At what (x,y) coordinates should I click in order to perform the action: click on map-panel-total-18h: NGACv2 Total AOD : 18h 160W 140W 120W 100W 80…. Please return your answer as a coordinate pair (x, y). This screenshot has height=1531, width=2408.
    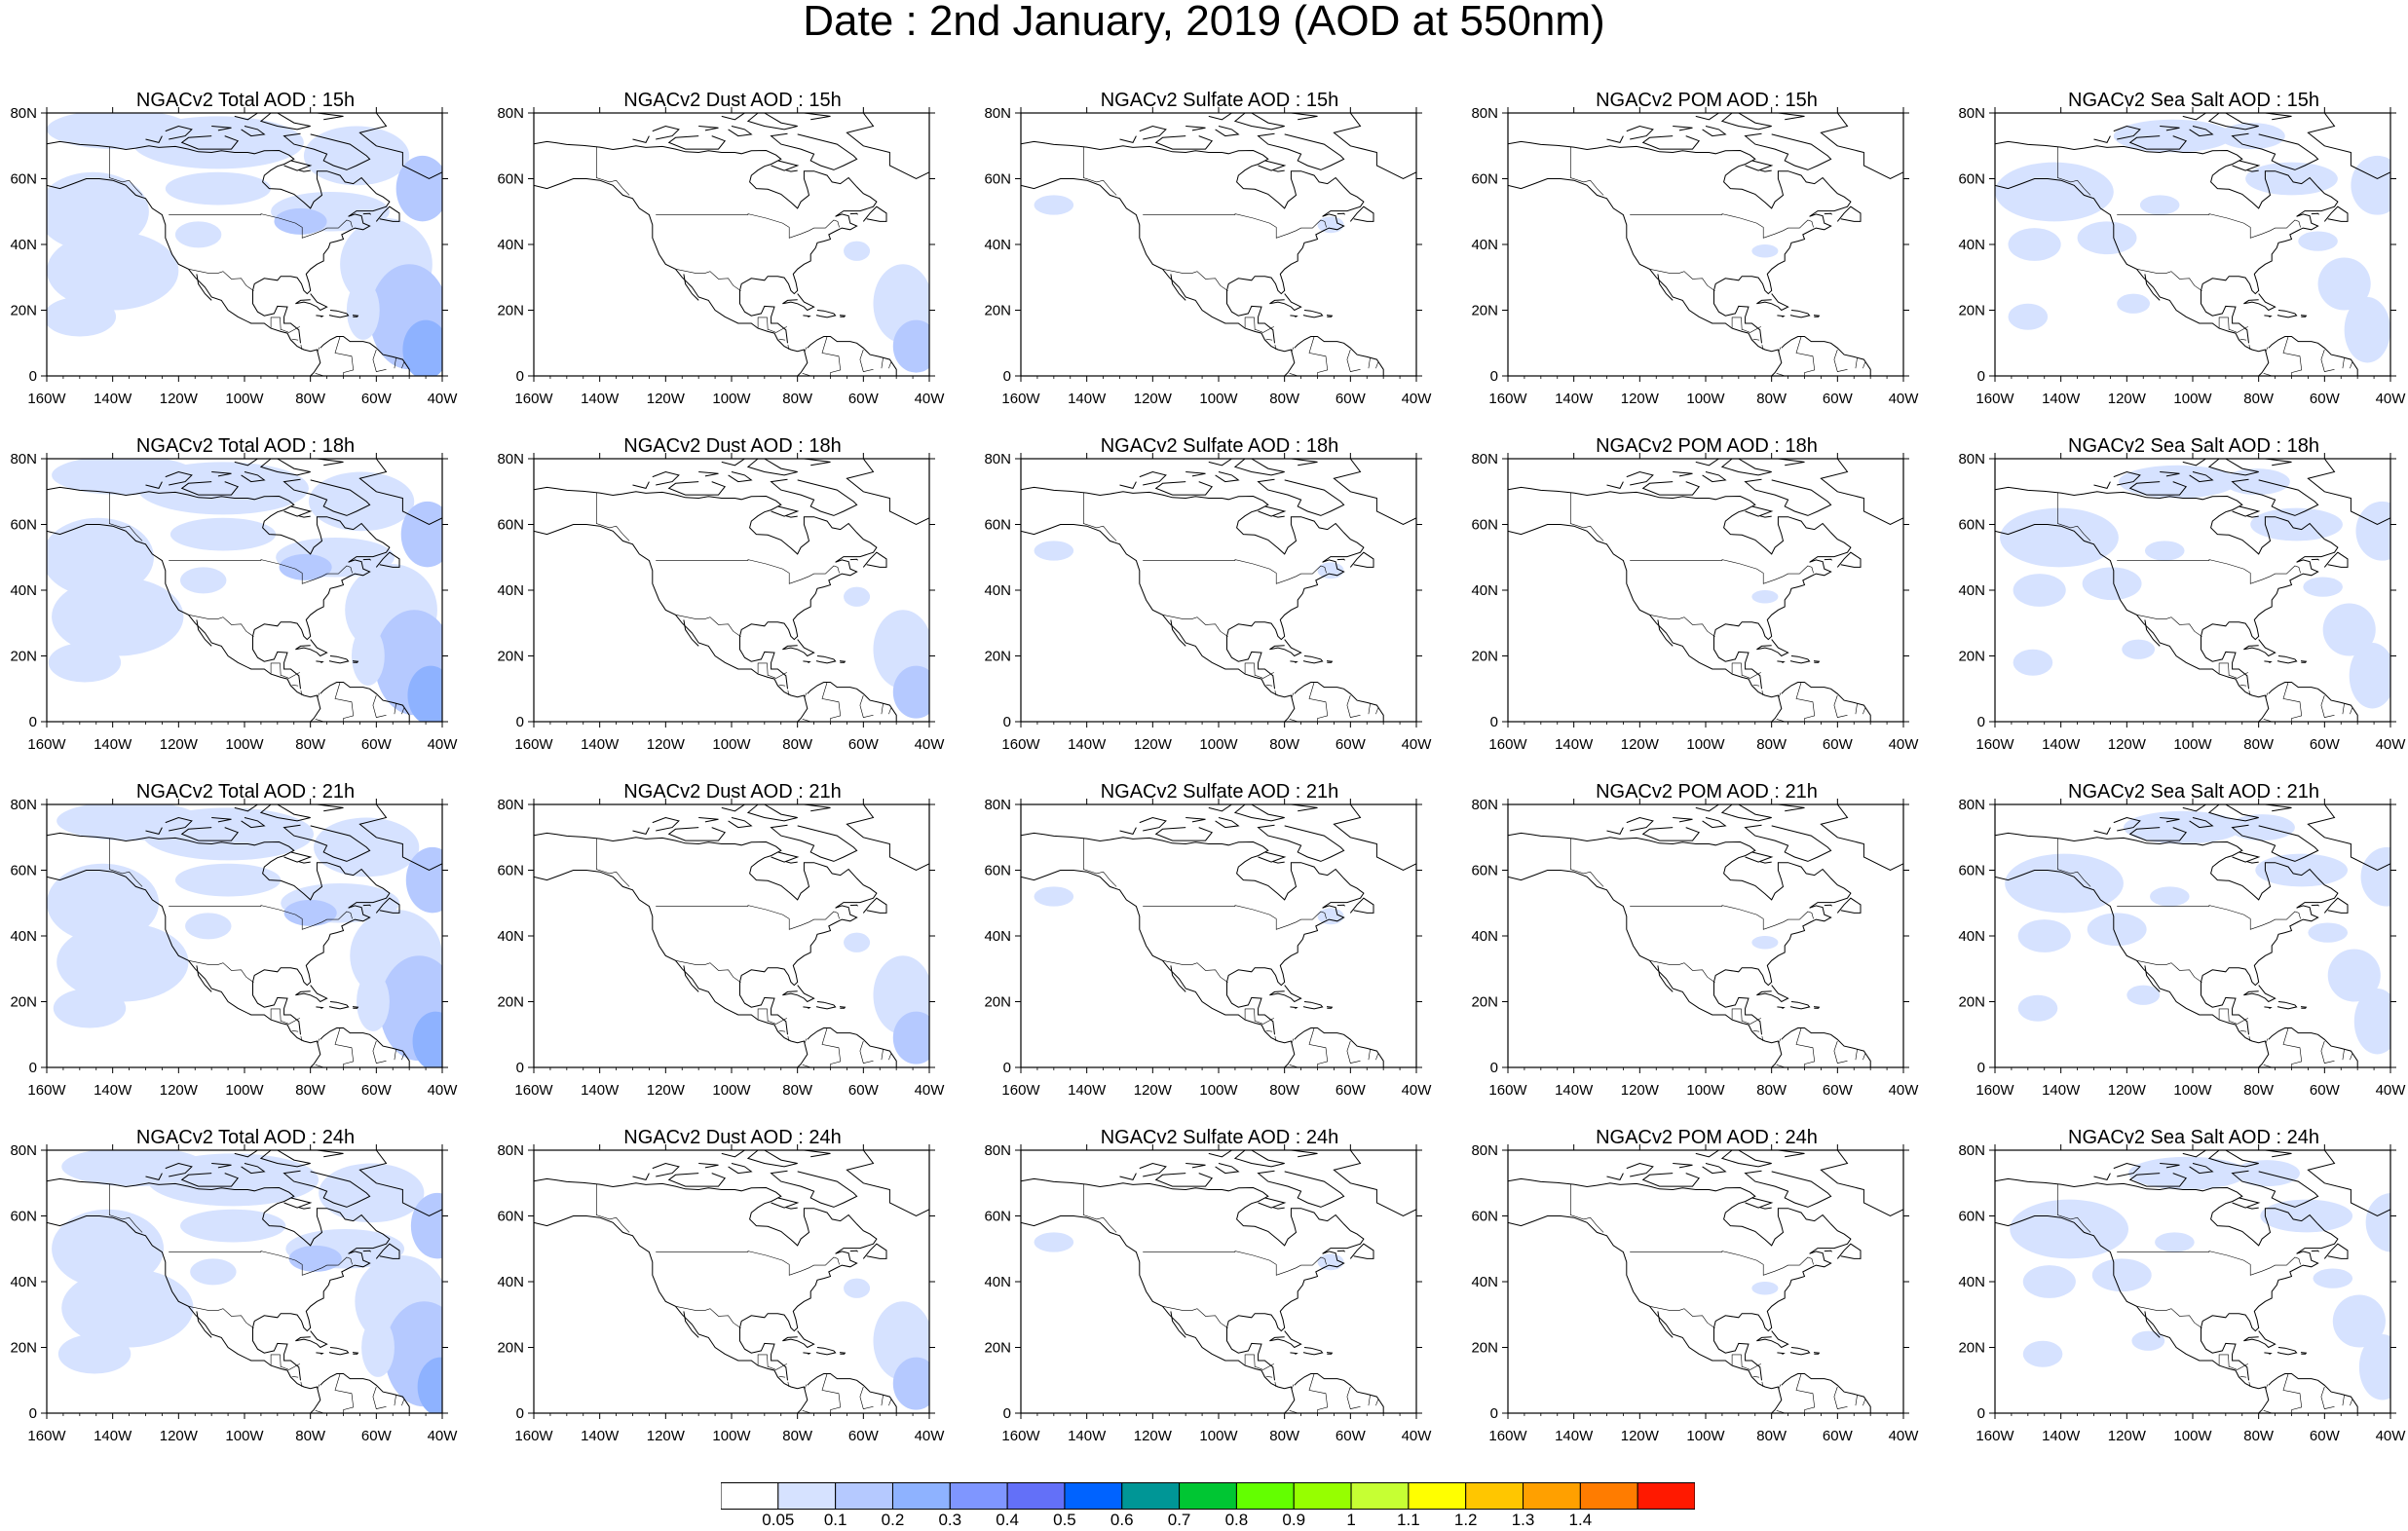
    Looking at the image, I should click on (243, 605).